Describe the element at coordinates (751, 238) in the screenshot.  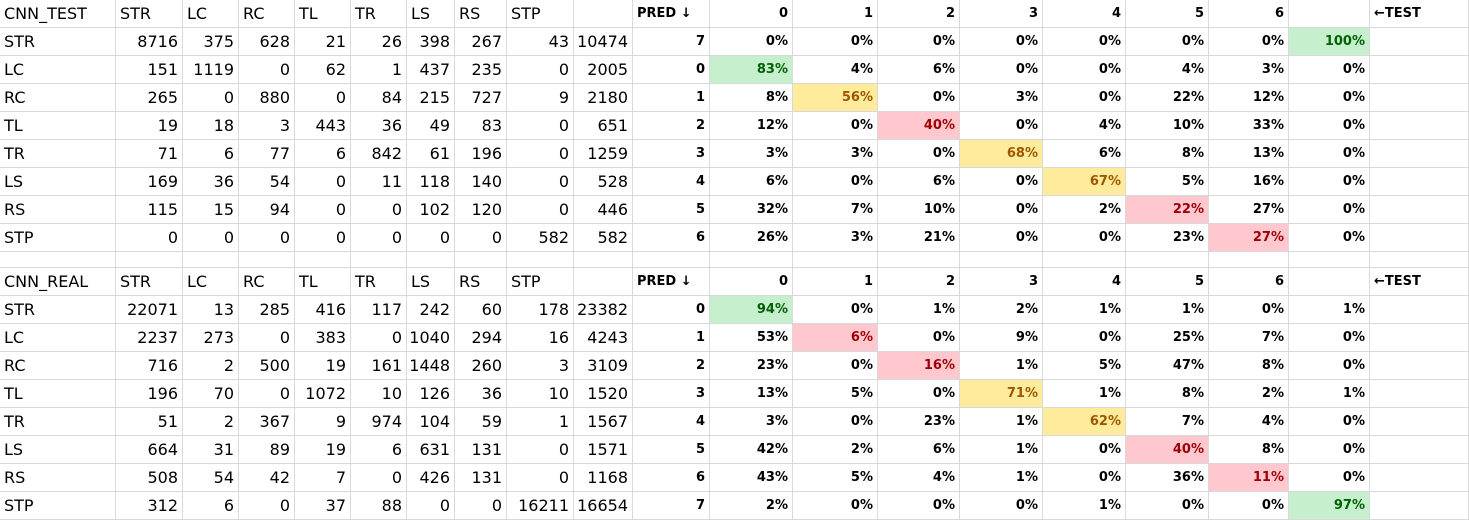
I see `percent-cell: 26%` at that location.